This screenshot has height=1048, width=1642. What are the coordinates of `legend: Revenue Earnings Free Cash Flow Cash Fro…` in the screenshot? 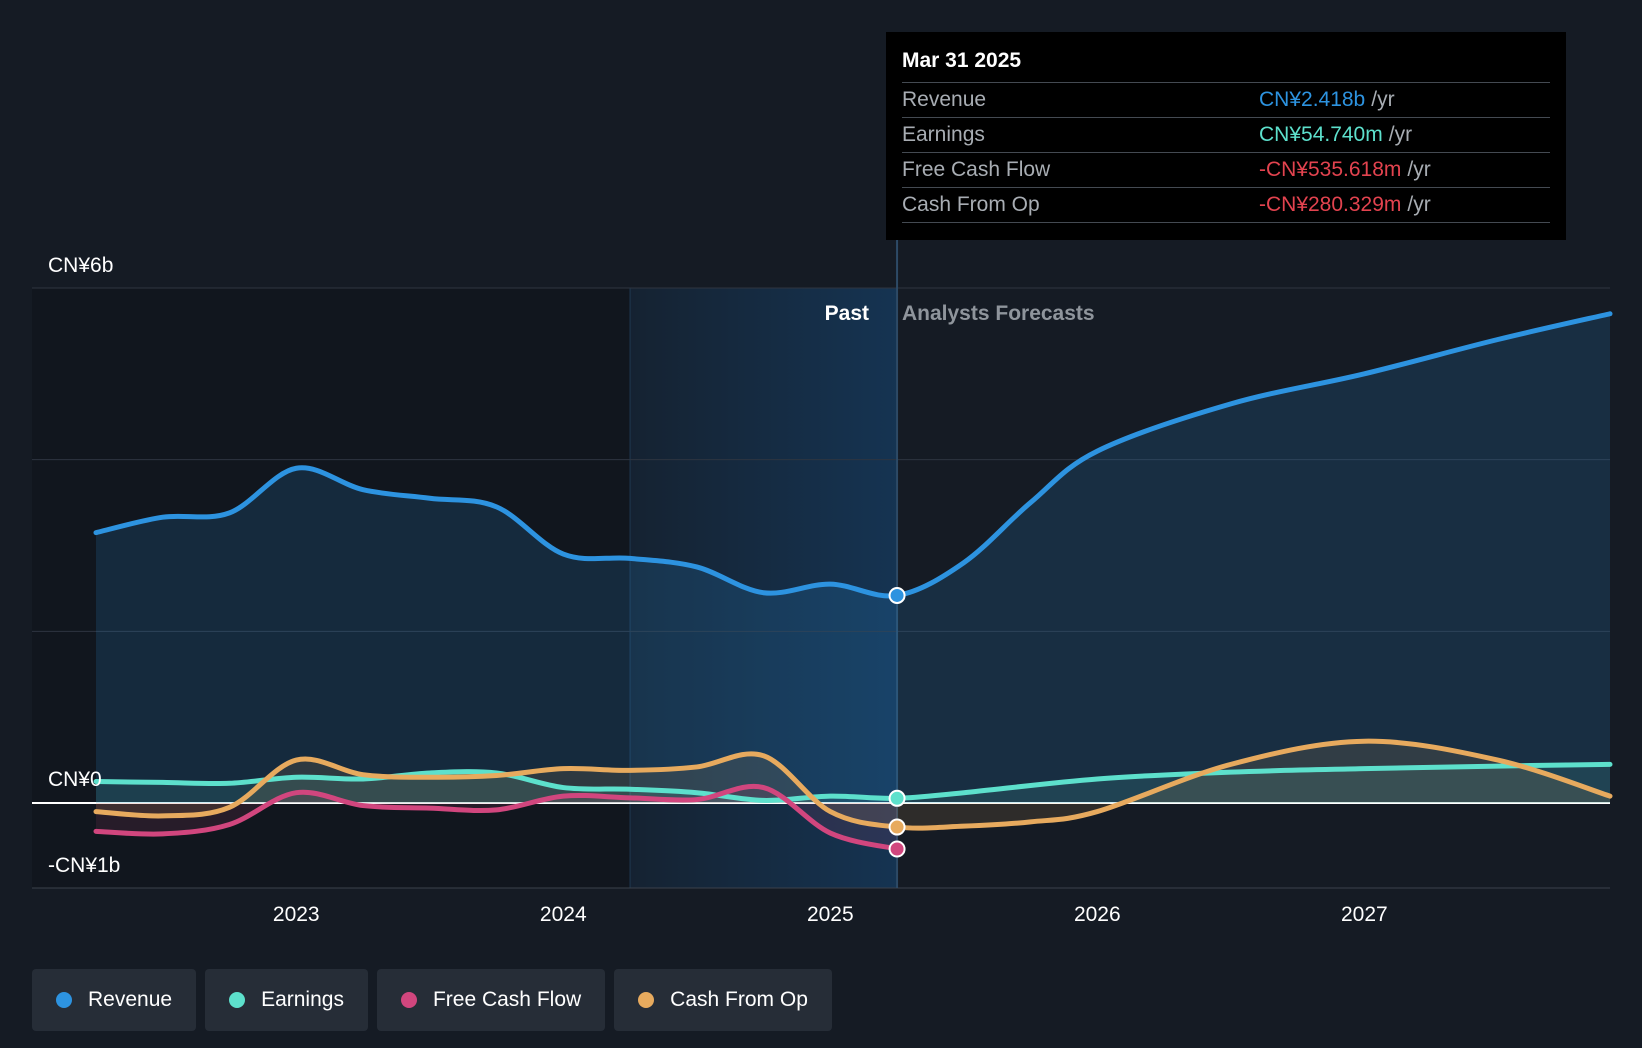 It's located at (432, 1000).